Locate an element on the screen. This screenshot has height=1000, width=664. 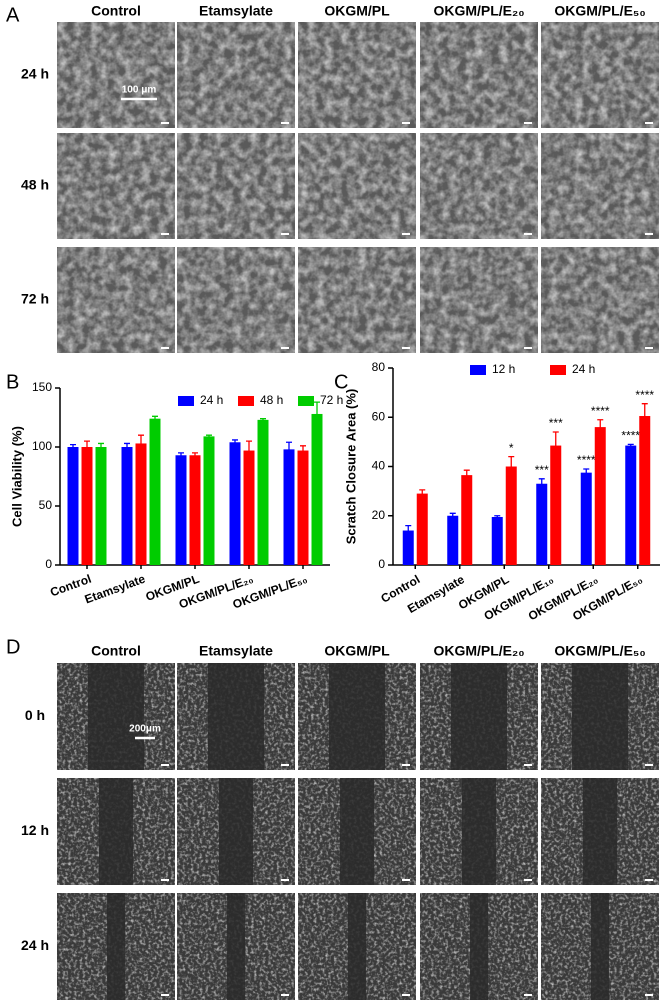
panel-label: D is located at coordinates (13, 647).